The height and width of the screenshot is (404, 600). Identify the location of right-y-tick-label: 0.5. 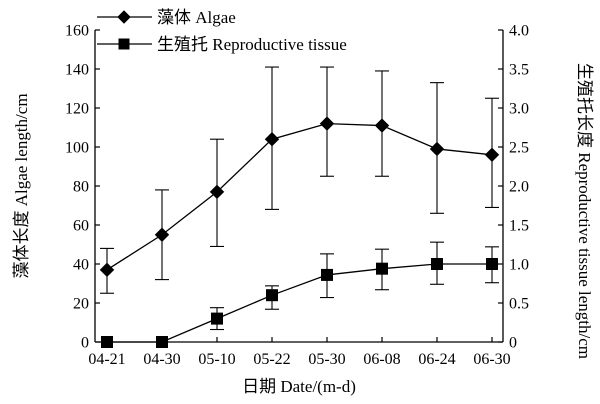
(519, 304).